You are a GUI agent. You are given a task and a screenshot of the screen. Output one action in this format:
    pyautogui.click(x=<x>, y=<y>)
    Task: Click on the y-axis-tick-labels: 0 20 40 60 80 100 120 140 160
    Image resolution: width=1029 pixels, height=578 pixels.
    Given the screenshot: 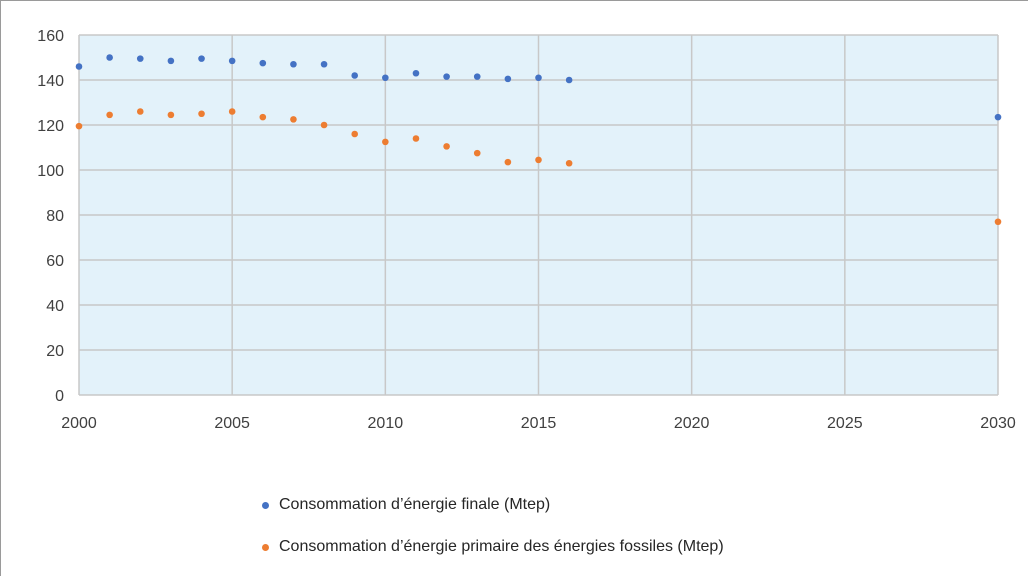 What is the action you would take?
    pyautogui.click(x=50, y=216)
    